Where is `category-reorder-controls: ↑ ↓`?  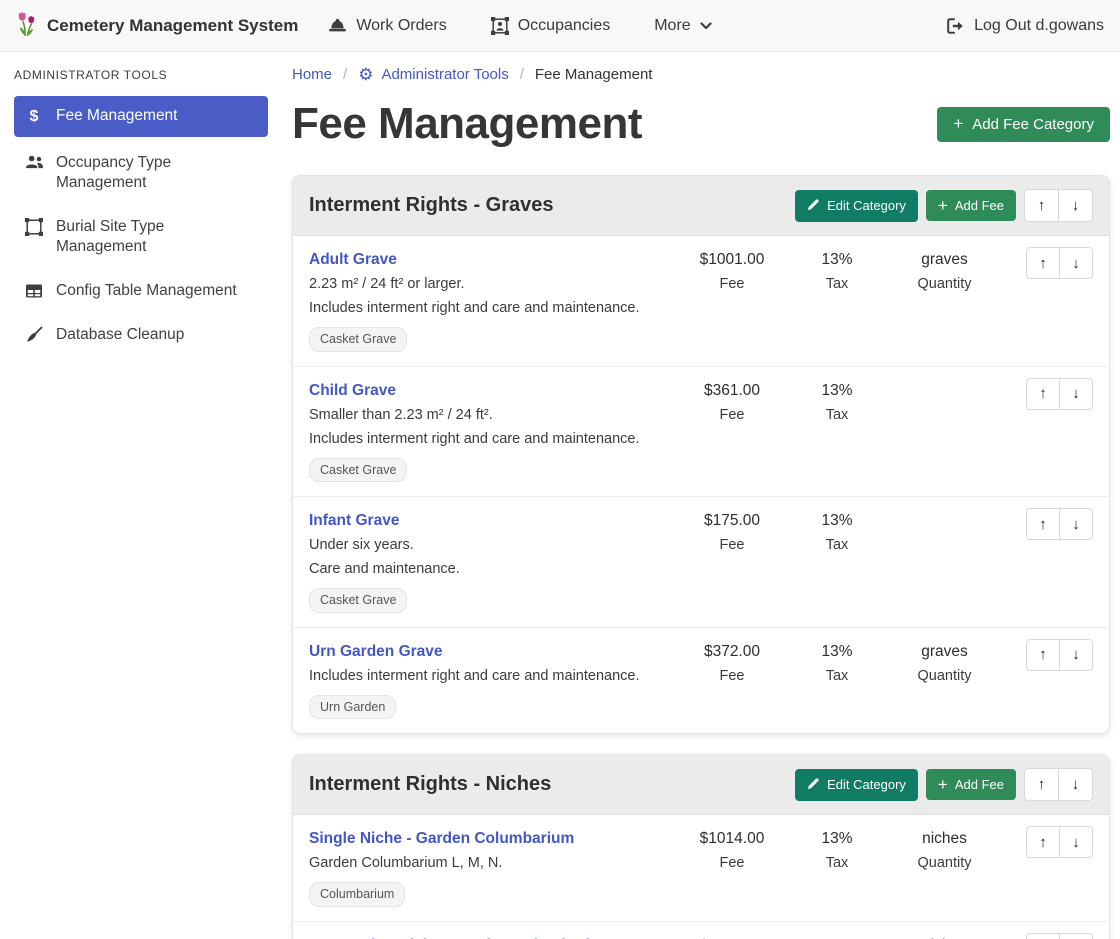
category-reorder-controls: ↑ ↓ is located at coordinates (1058, 205).